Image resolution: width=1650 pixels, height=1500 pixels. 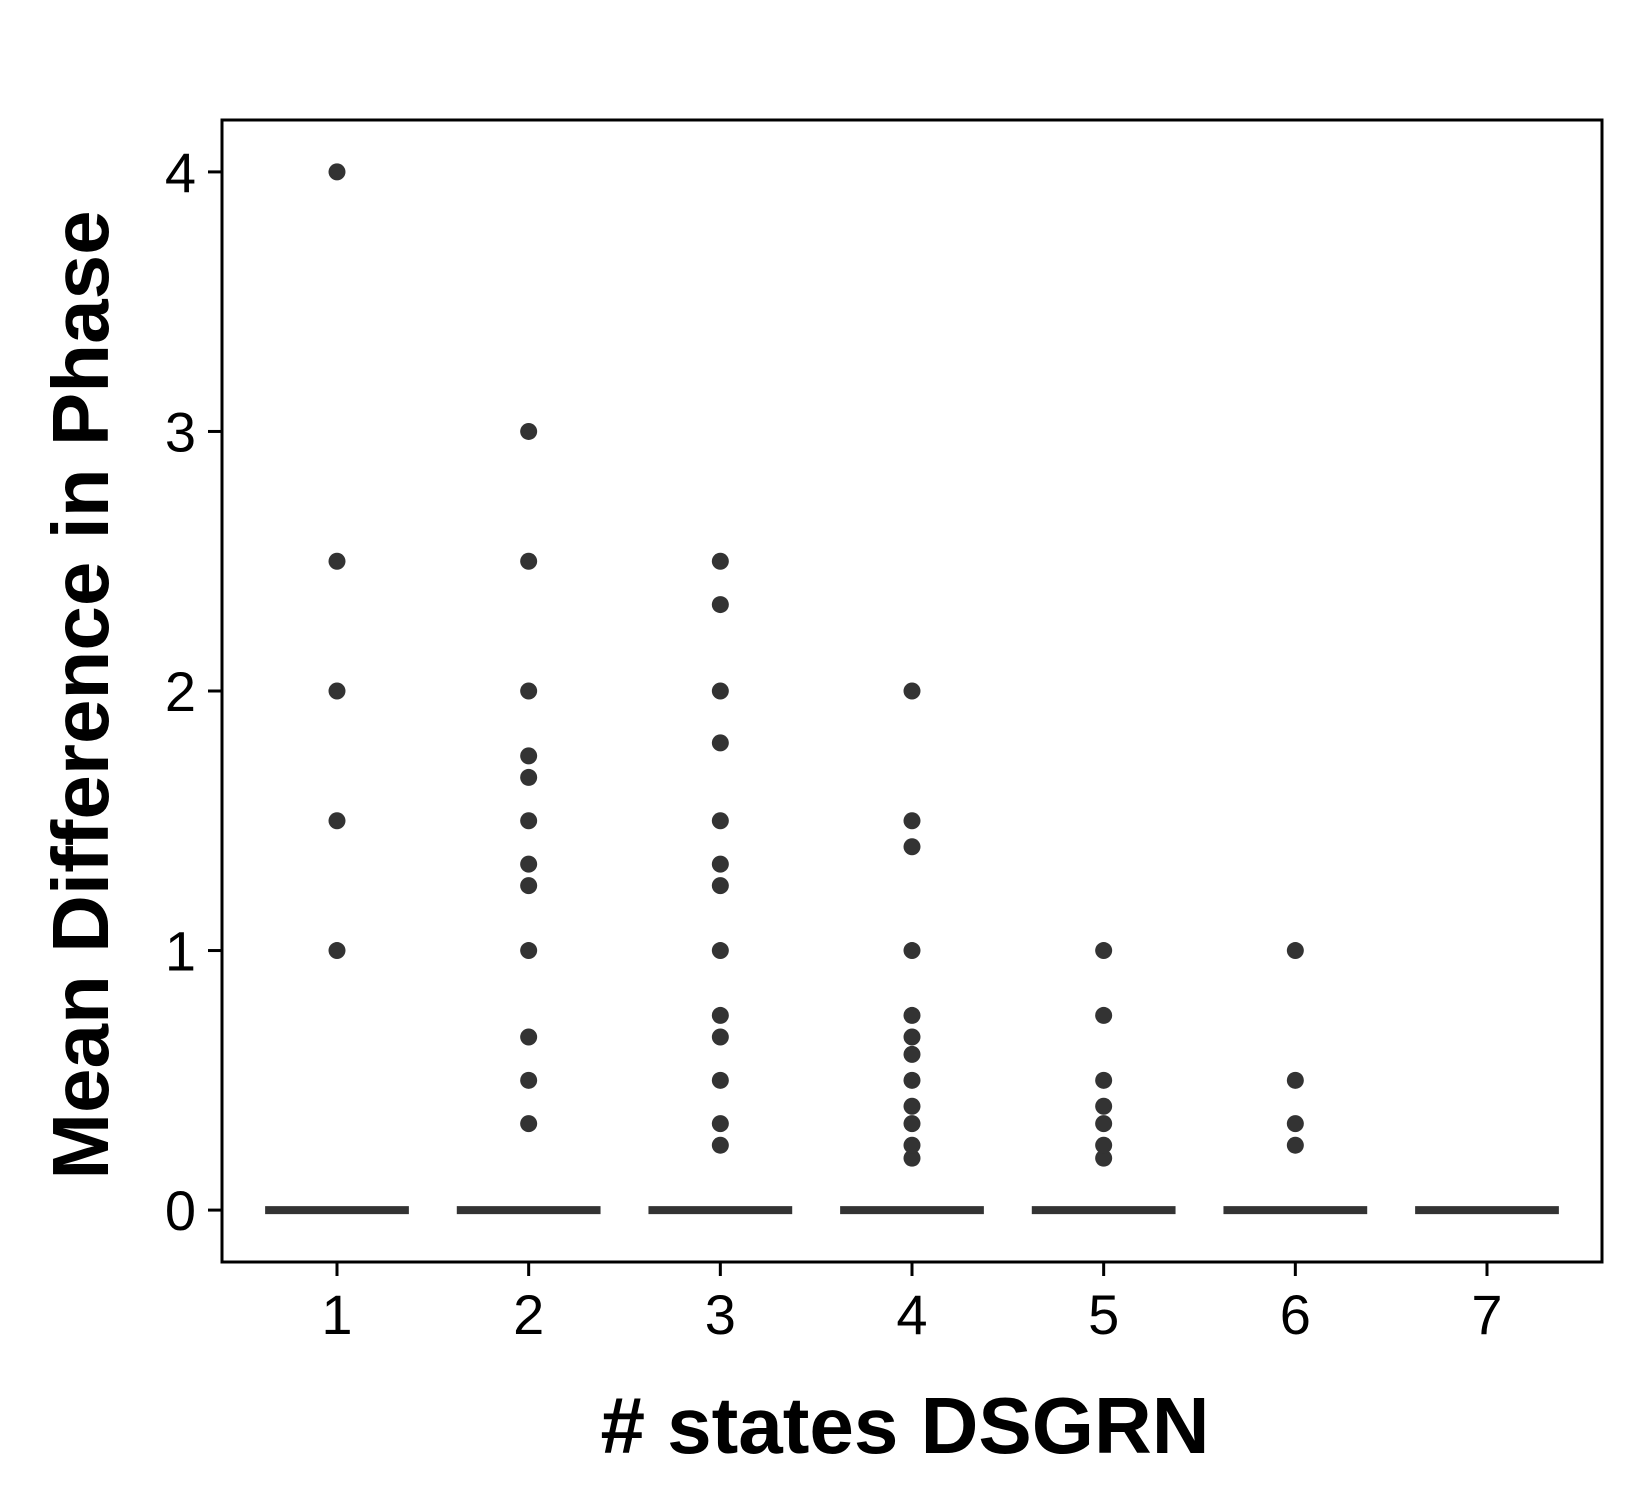 What do you see at coordinates (180, 431) in the screenshot?
I see `y-tick-label: 3` at bounding box center [180, 431].